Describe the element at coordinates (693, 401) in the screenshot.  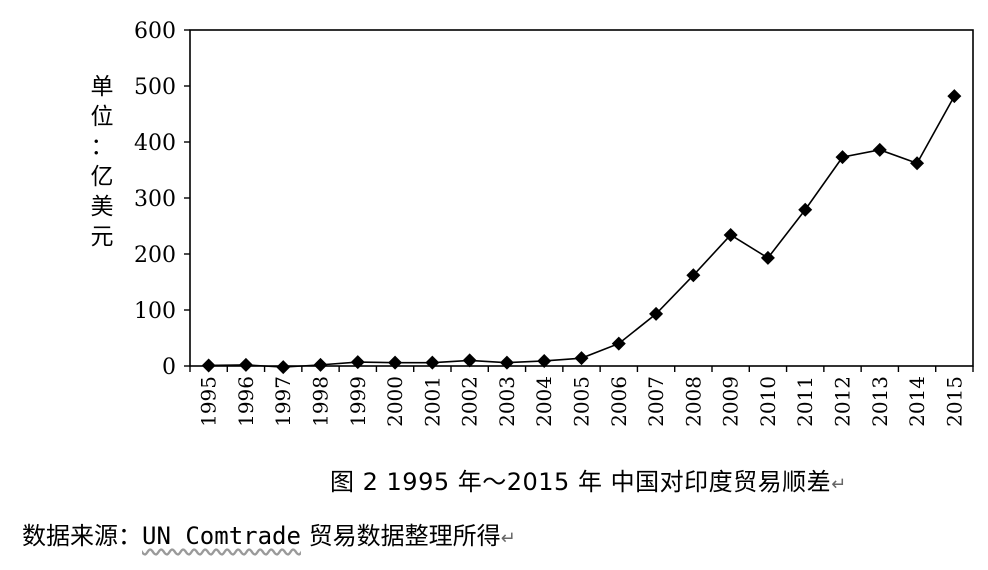
I see `x-tick-label: 2008` at that location.